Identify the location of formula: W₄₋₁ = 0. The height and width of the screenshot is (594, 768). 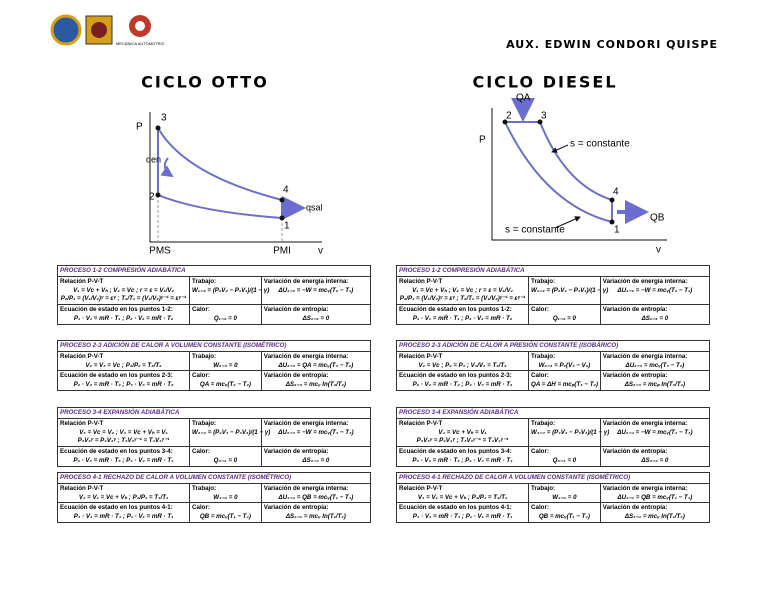
(225, 497).